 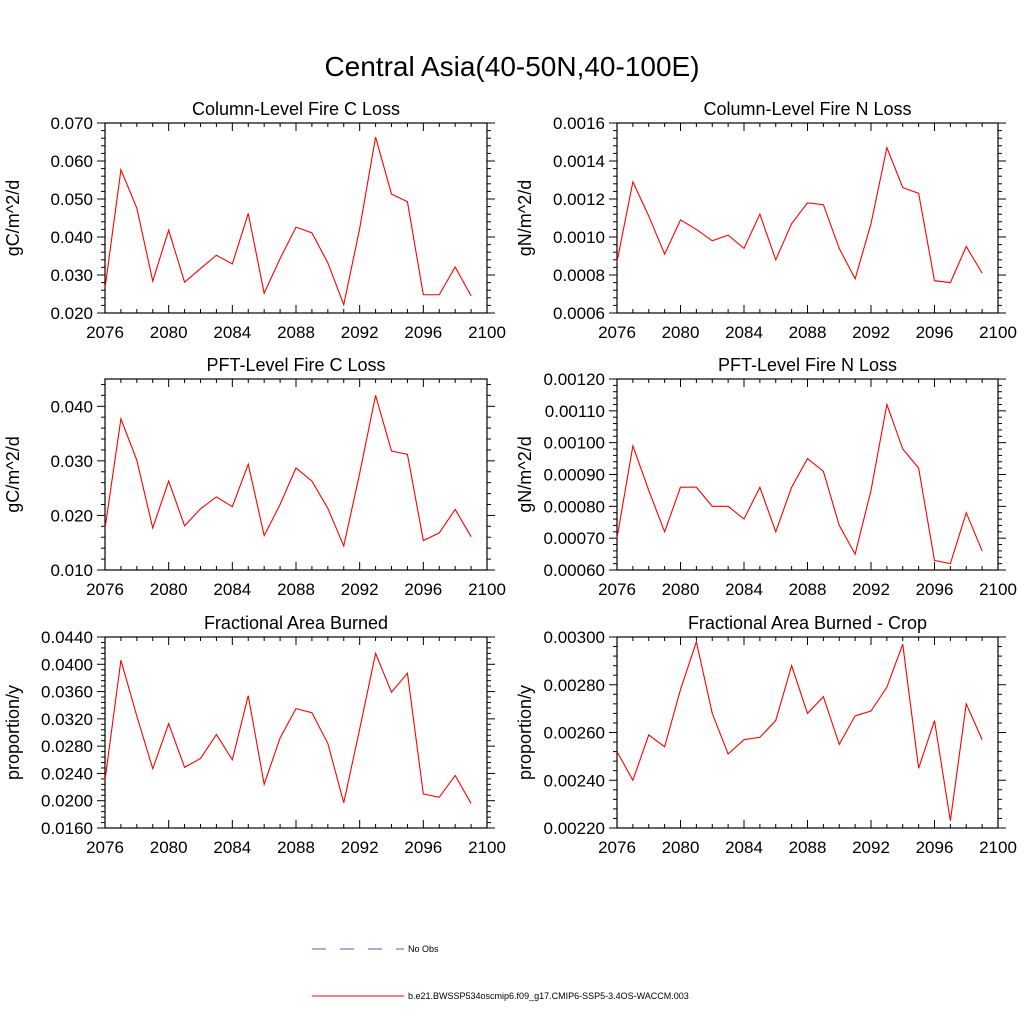 What do you see at coordinates (579, 313) in the screenshot?
I see `y-tick-label: 0.0006` at bounding box center [579, 313].